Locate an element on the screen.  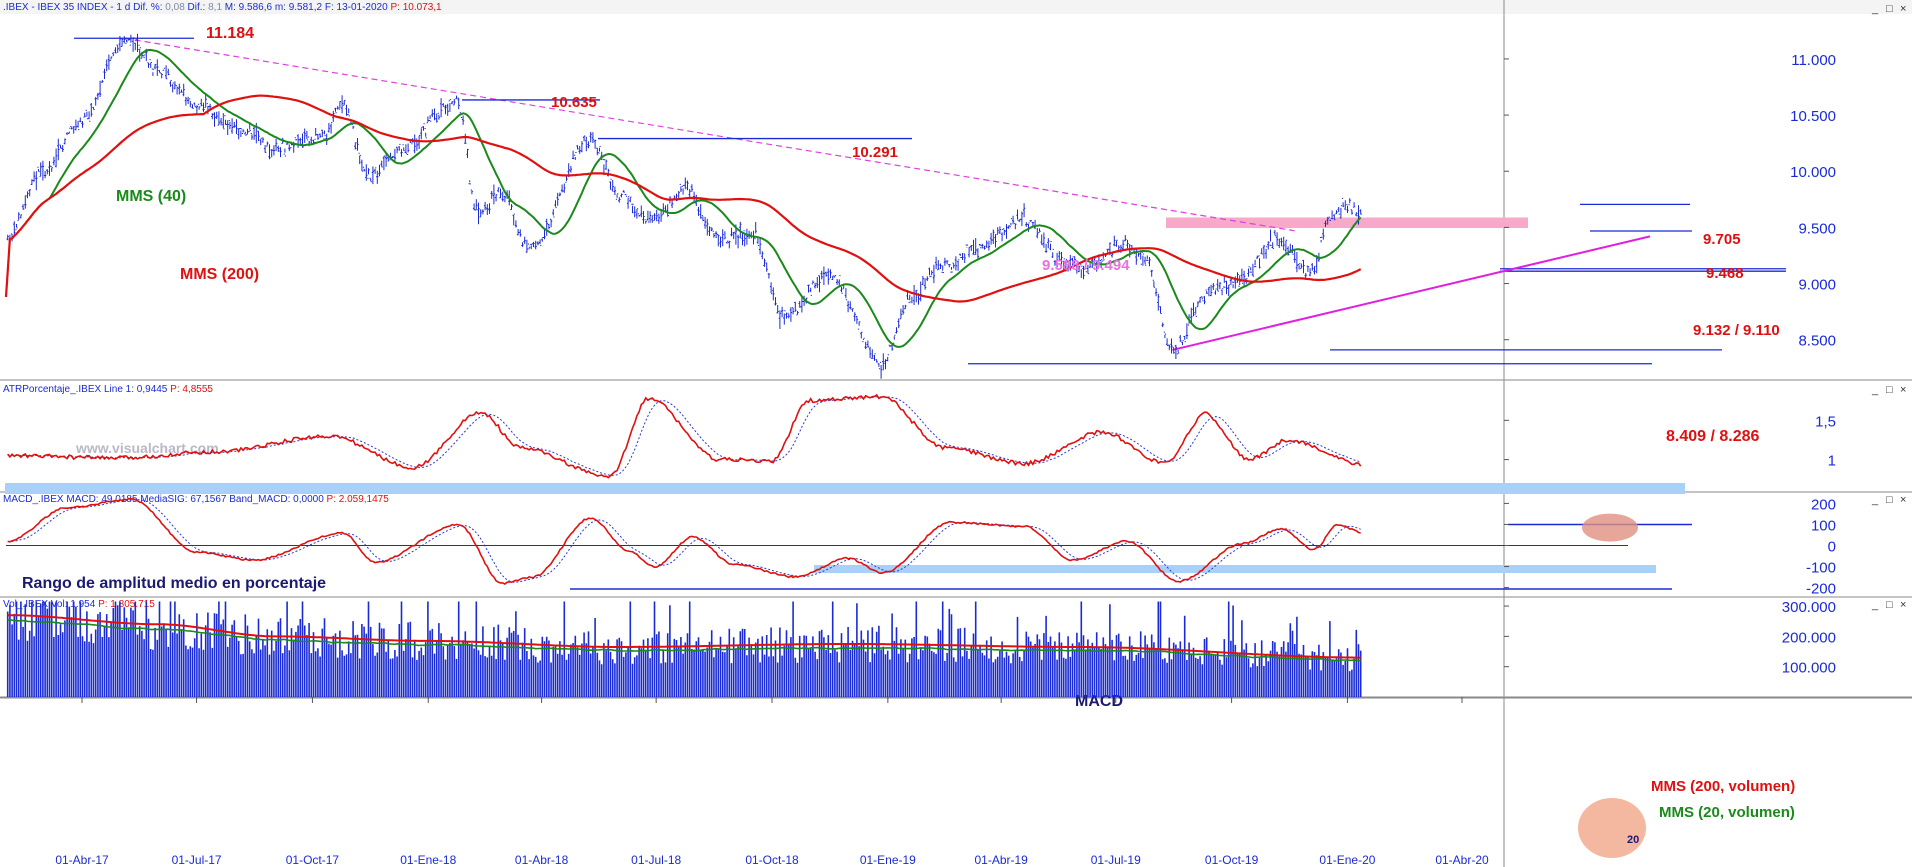
x-tick-label: 01-Abr-17 is located at coordinates (82, 860).